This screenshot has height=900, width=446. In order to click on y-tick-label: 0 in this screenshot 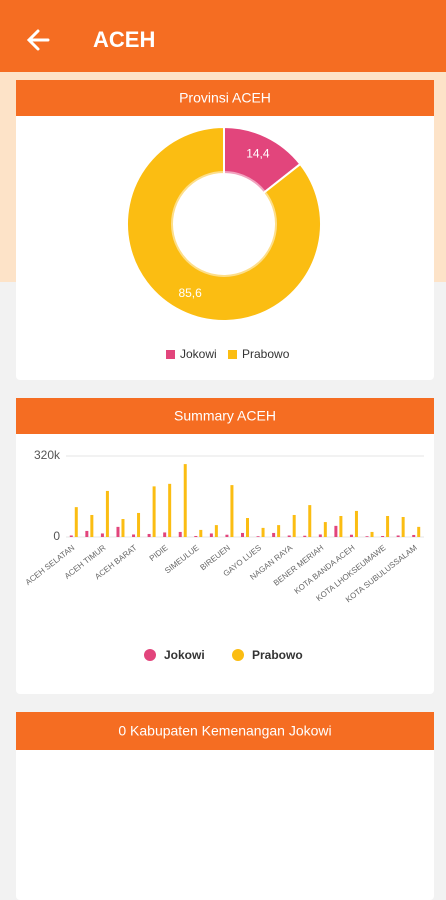, I will do `click(56, 536)`.